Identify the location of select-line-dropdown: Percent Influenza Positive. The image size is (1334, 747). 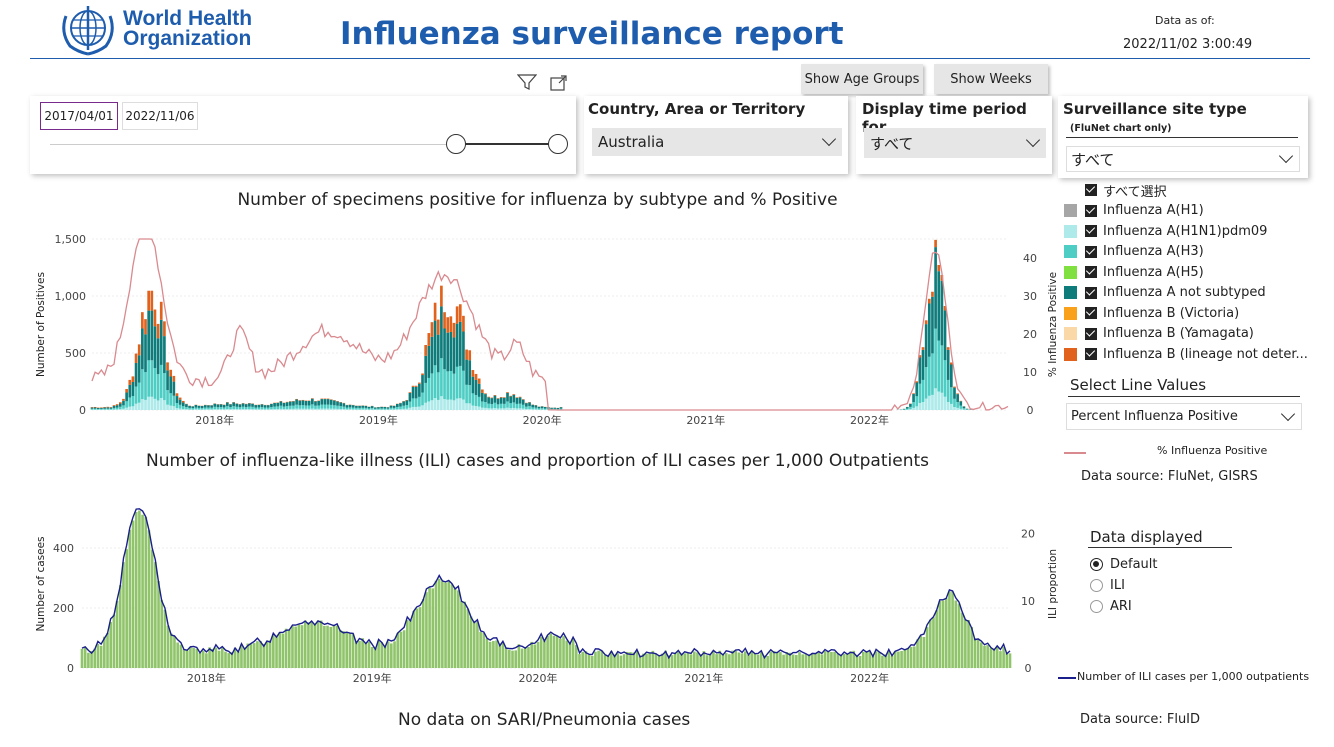
(1184, 416).